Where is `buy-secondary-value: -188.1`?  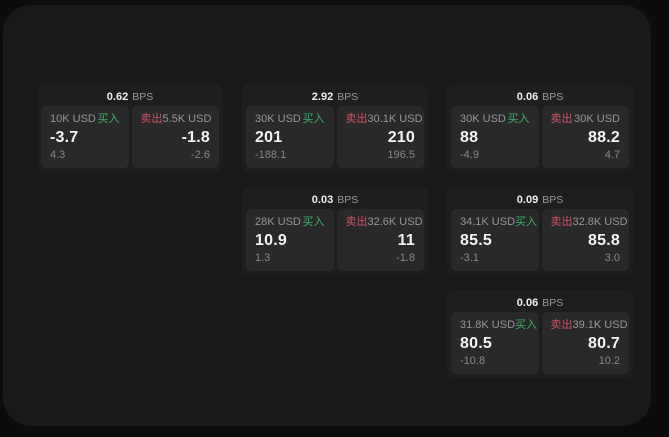 buy-secondary-value: -188.1 is located at coordinates (271, 155).